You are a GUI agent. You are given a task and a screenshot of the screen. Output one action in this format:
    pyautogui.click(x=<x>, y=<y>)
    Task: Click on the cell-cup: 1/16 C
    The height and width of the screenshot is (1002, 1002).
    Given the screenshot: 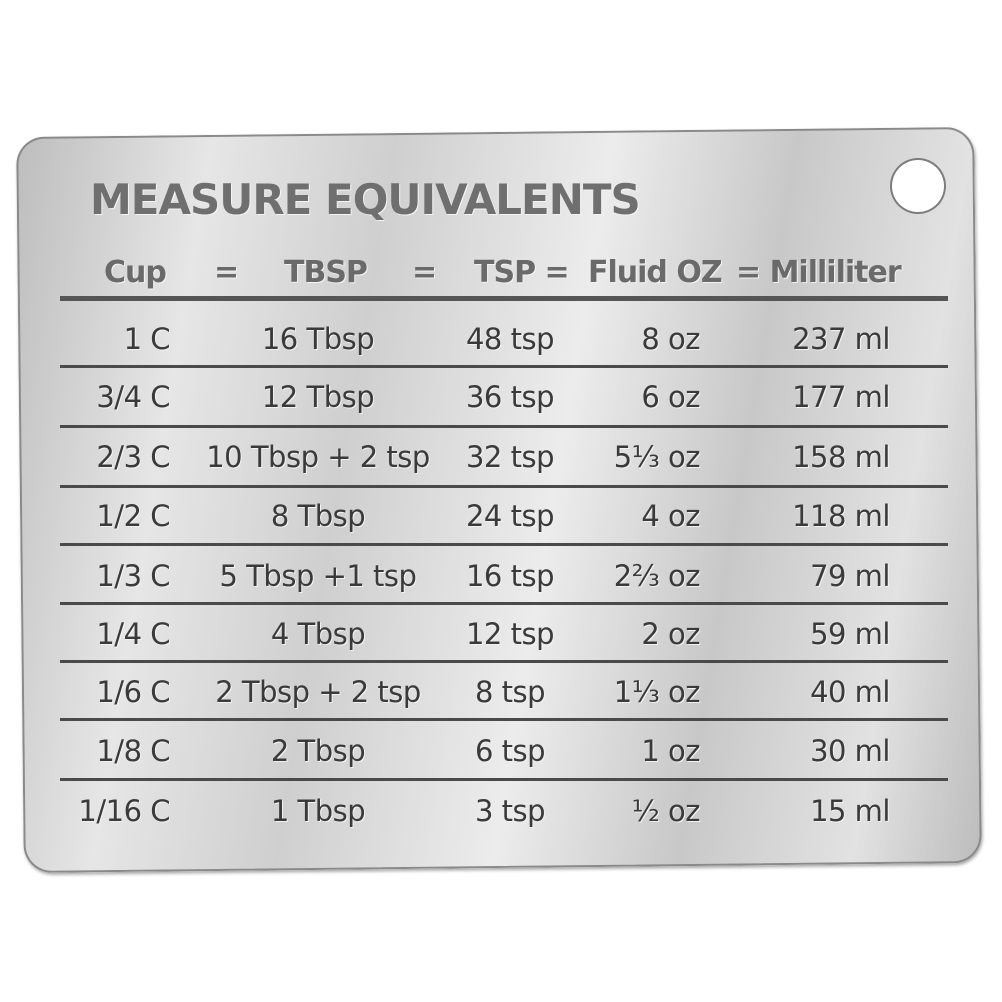 What is the action you would take?
    pyautogui.click(x=124, y=811)
    